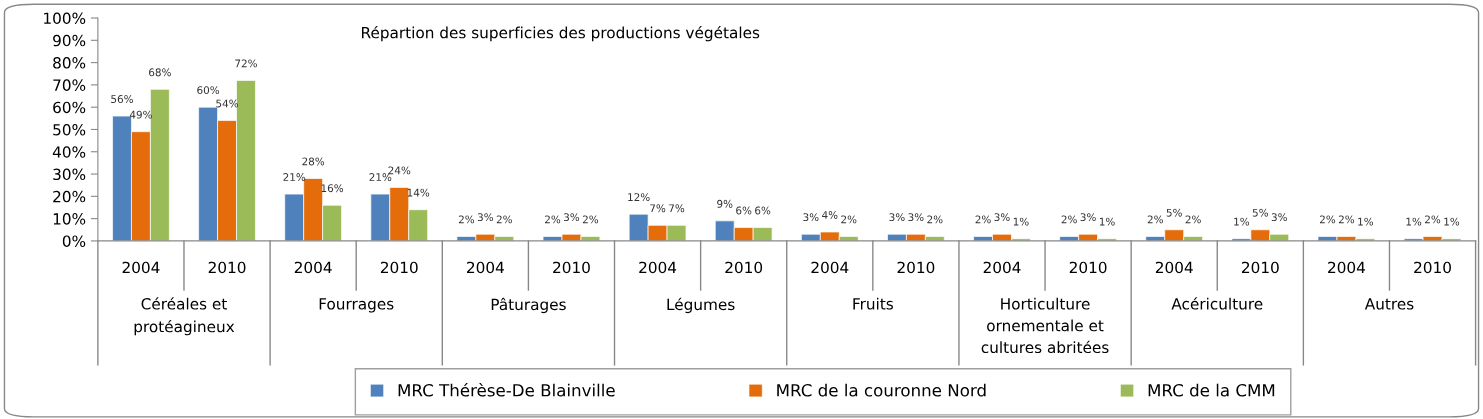  Describe the element at coordinates (701, 305) in the screenshot. I see `text: Légumes` at that location.